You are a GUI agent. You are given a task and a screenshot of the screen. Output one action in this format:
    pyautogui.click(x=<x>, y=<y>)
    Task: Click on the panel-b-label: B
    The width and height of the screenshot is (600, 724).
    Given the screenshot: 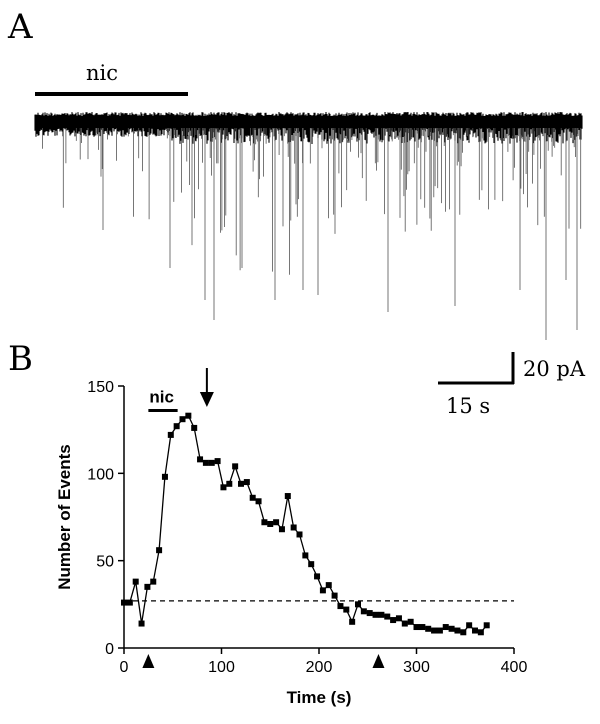 What is the action you would take?
    pyautogui.click(x=20, y=359)
    